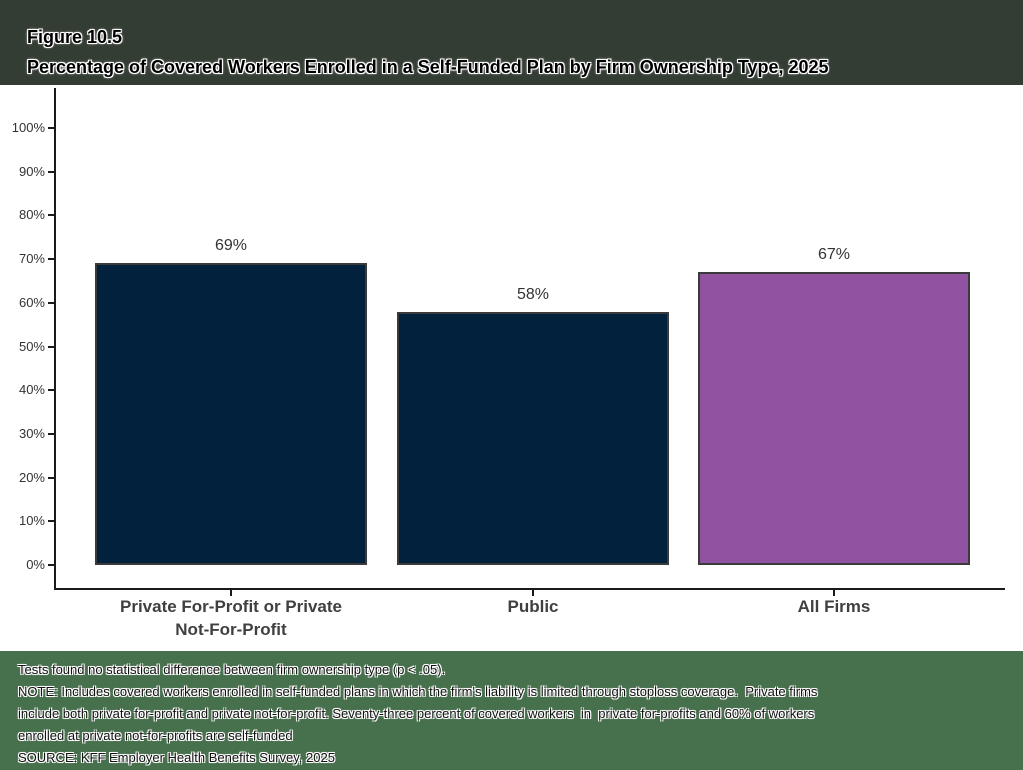 The image size is (1023, 770). Describe the element at coordinates (31, 477) in the screenshot. I see `y-tick-label: 20%` at that location.